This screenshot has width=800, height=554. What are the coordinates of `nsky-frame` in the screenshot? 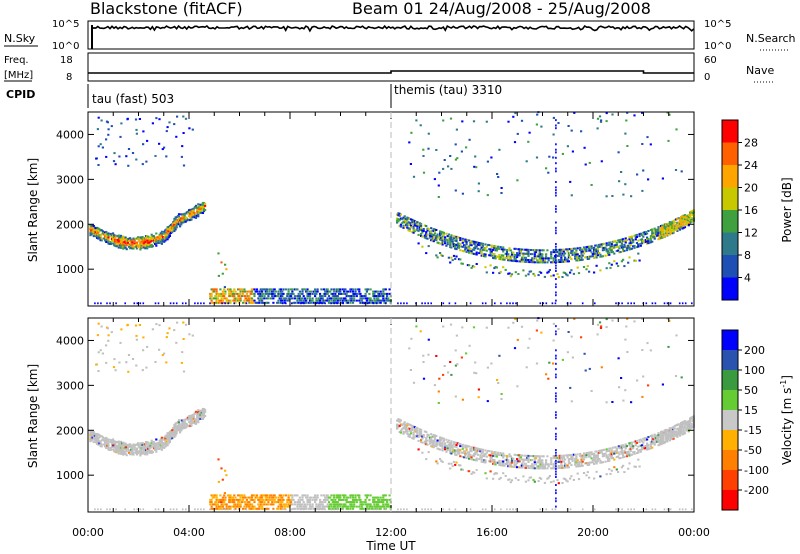 It's located at (391, 35).